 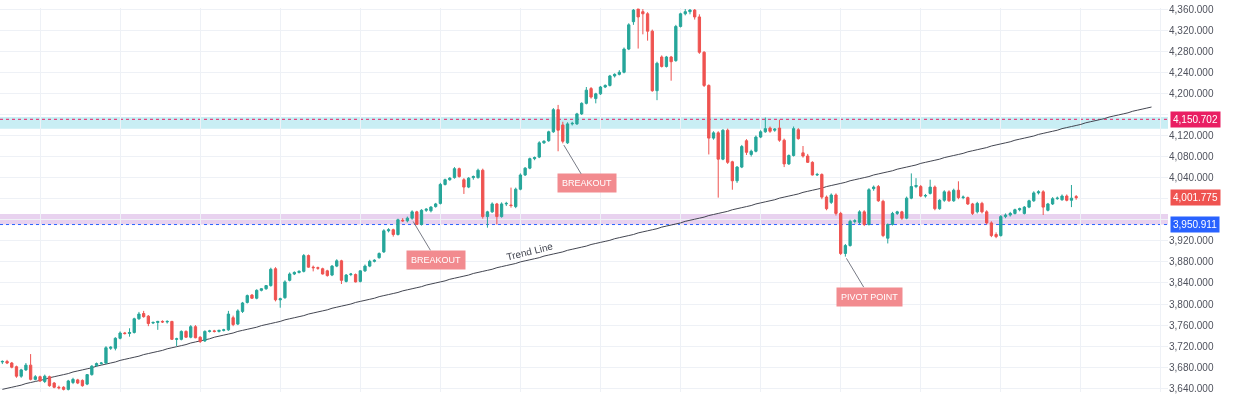 What do you see at coordinates (1191, 241) in the screenshot?
I see `y-tick-label: 3,920.000` at bounding box center [1191, 241].